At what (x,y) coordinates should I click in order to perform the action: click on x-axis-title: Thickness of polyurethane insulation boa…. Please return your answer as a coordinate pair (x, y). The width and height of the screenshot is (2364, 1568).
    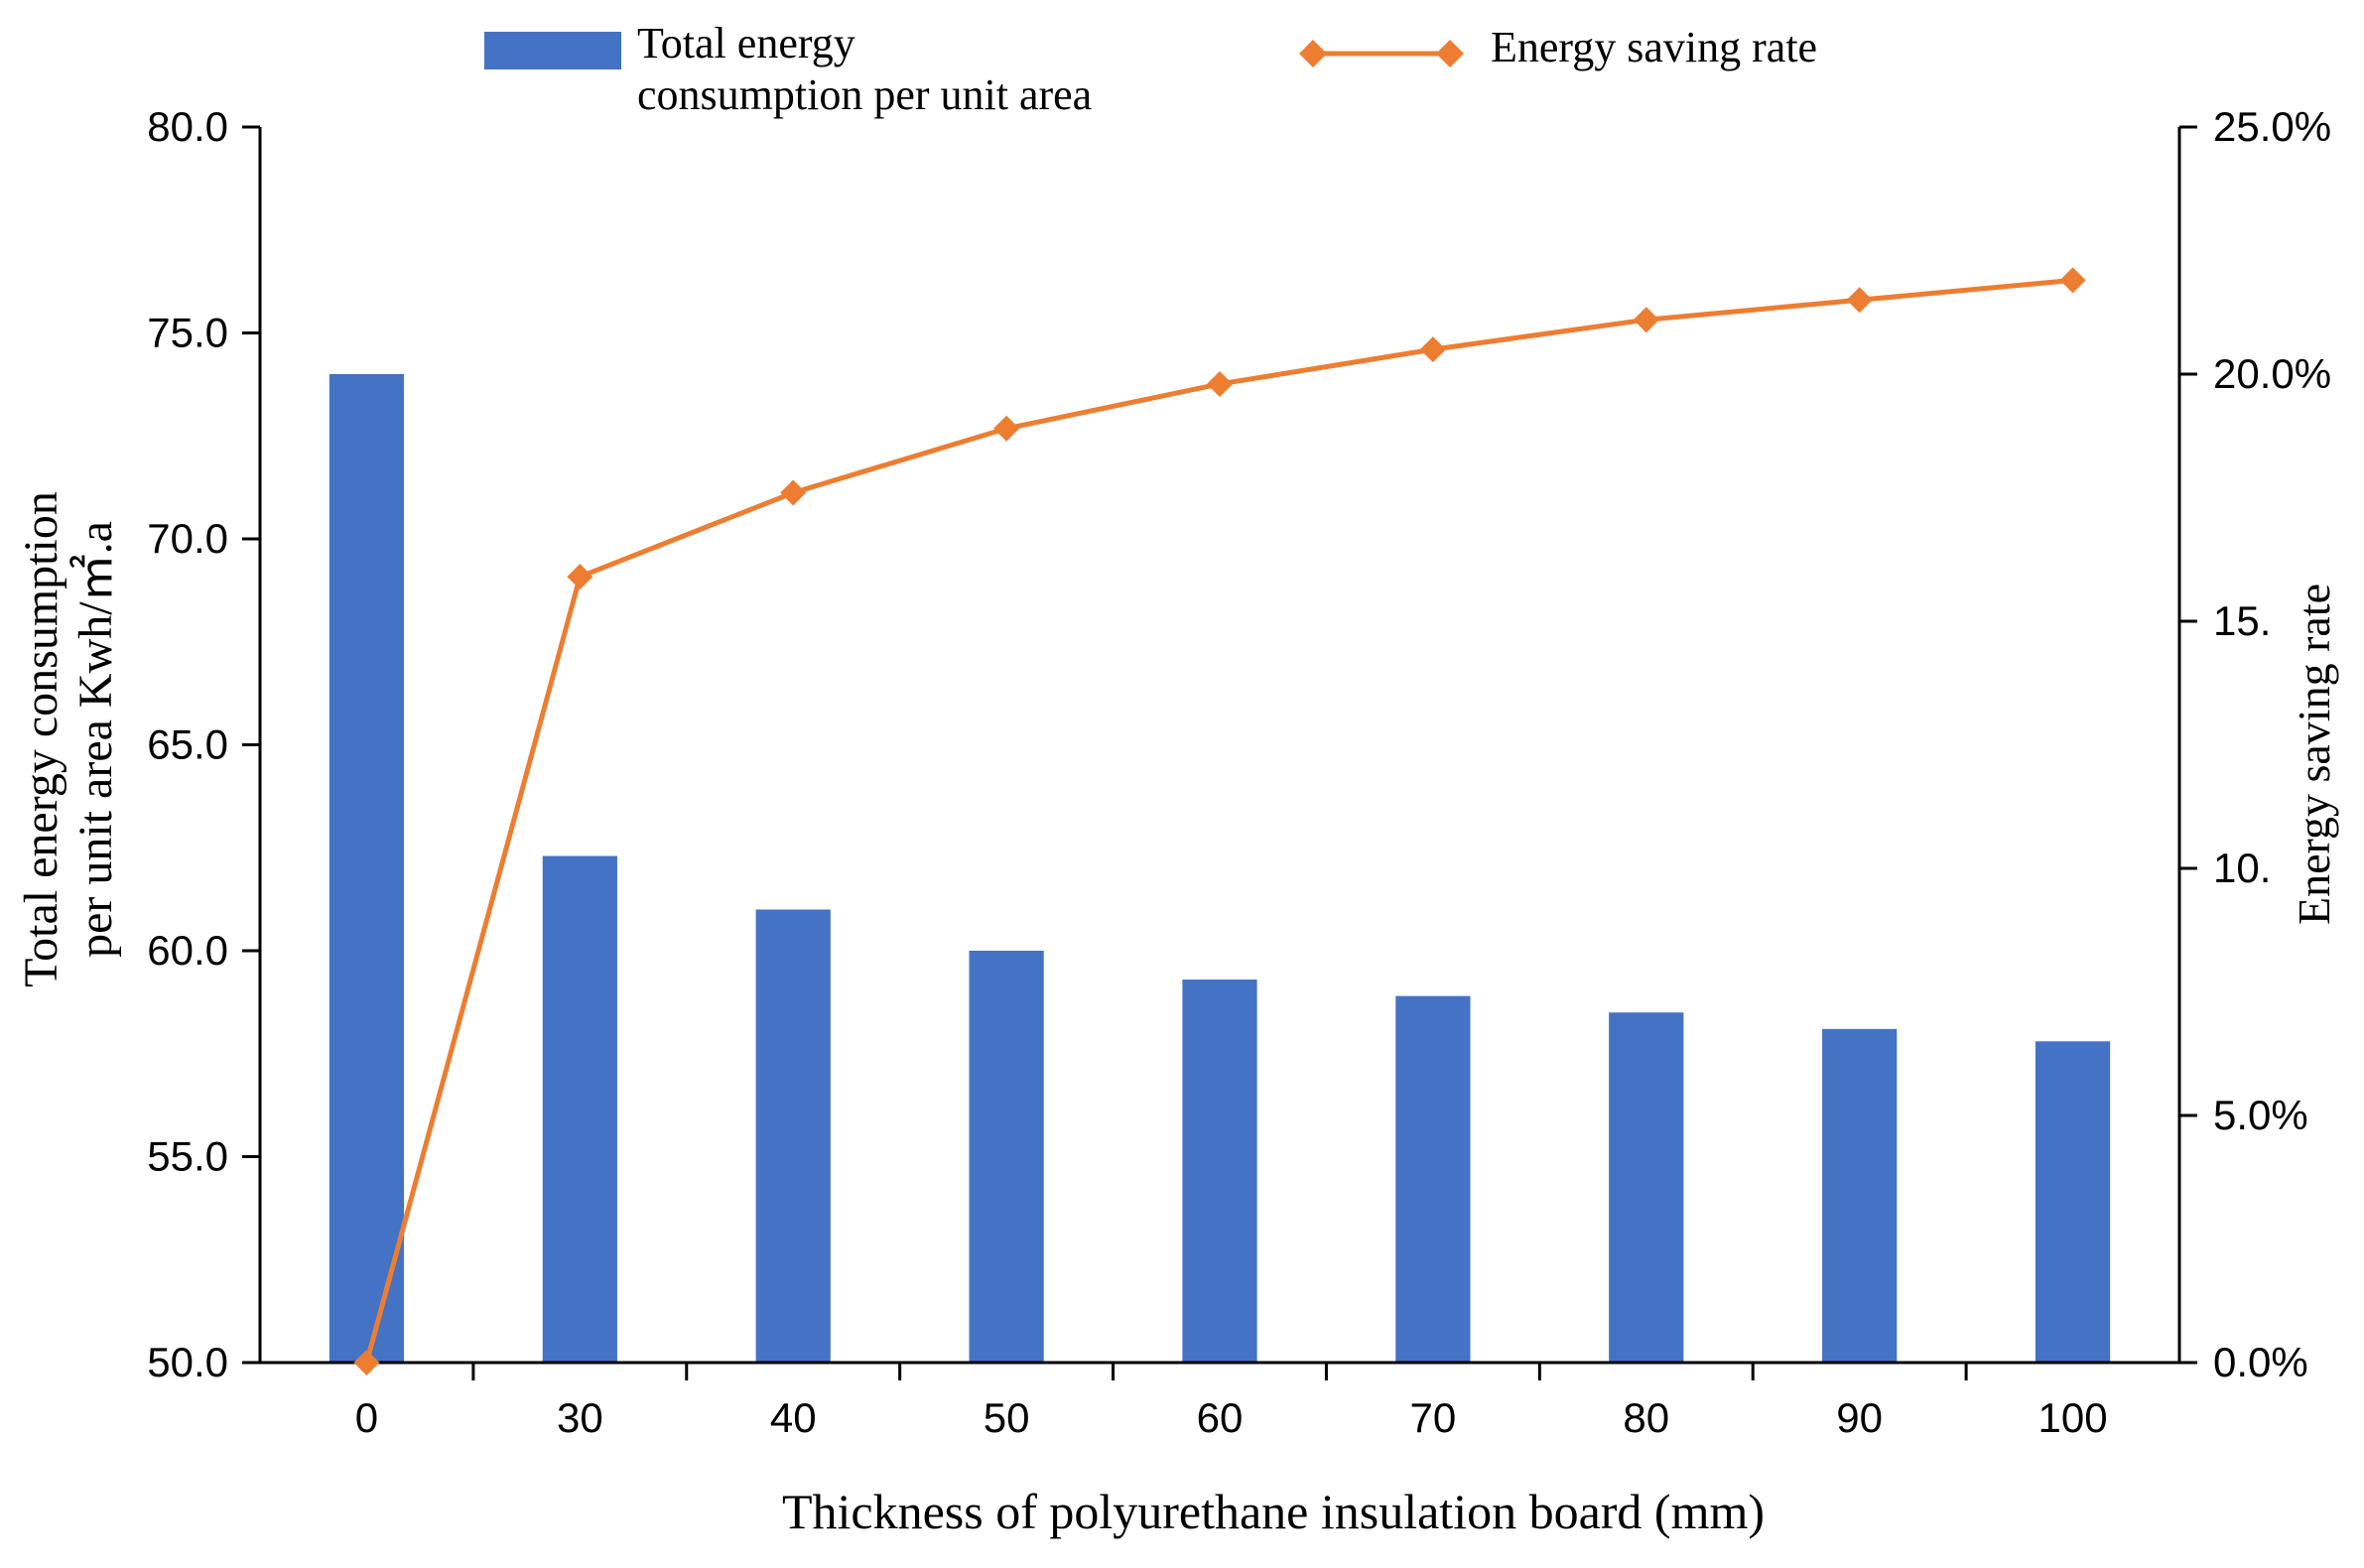
    Looking at the image, I should click on (1273, 1511).